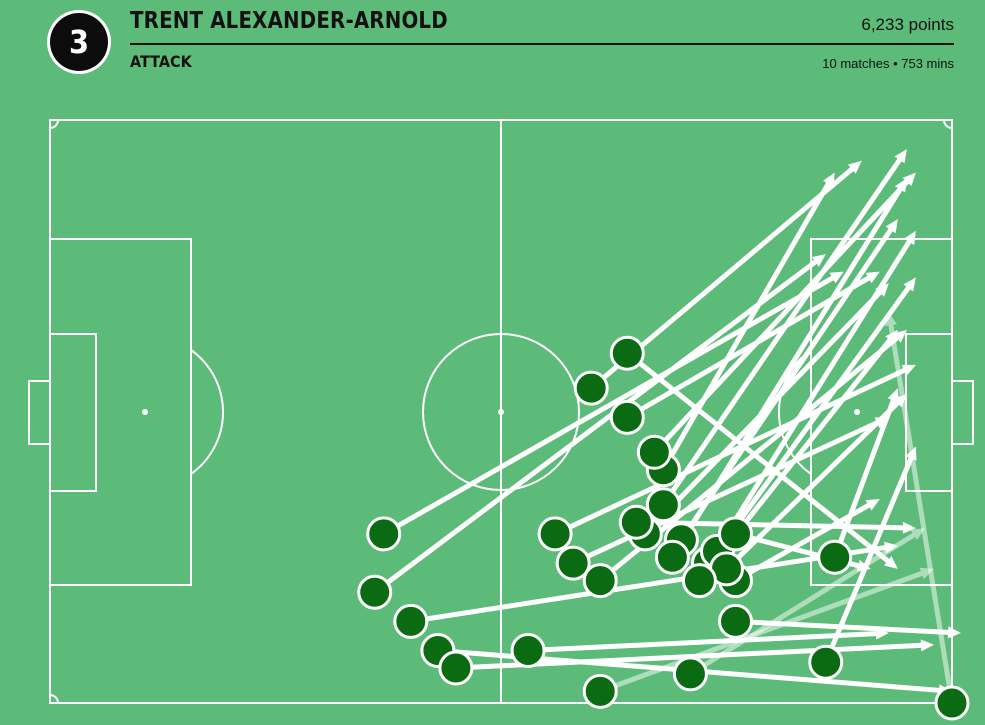 The image size is (985, 725). What do you see at coordinates (207, 412) in the screenshot?
I see `left-penalty-arc` at bounding box center [207, 412].